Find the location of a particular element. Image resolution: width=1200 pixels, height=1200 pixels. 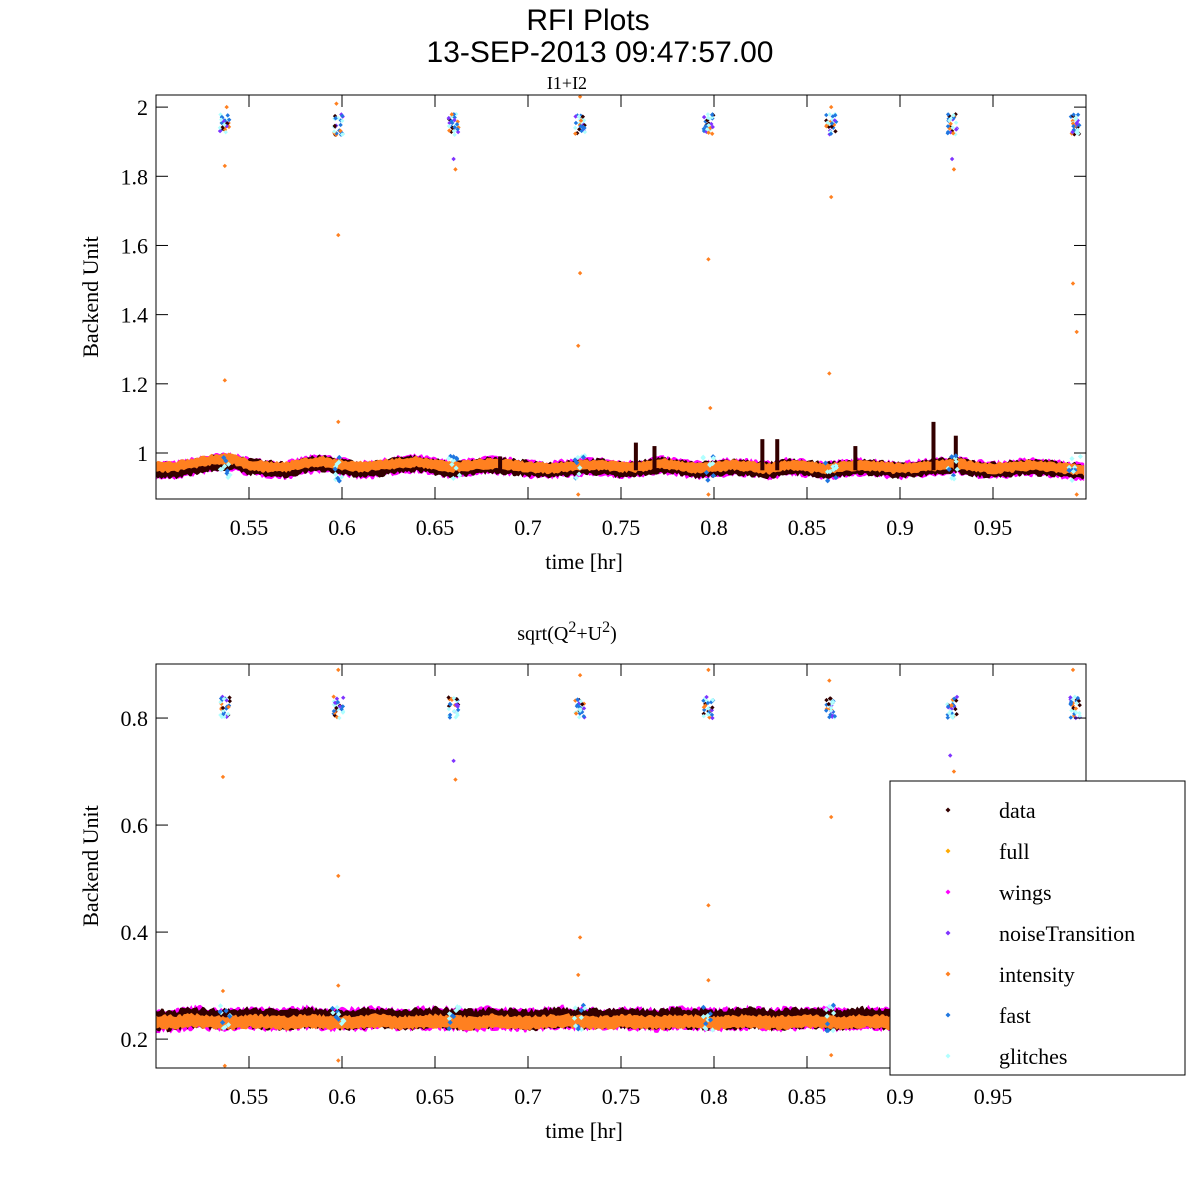

legend-marker-intensity is located at coordinates (948, 974).